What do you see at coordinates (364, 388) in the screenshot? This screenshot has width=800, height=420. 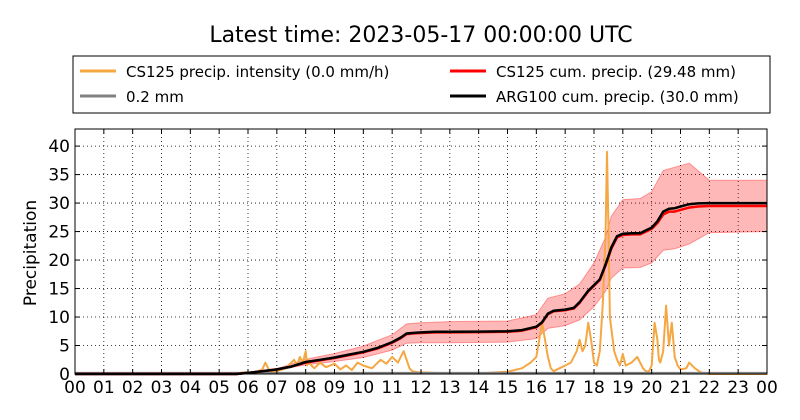 I see `x-tick-label: 10` at bounding box center [364, 388].